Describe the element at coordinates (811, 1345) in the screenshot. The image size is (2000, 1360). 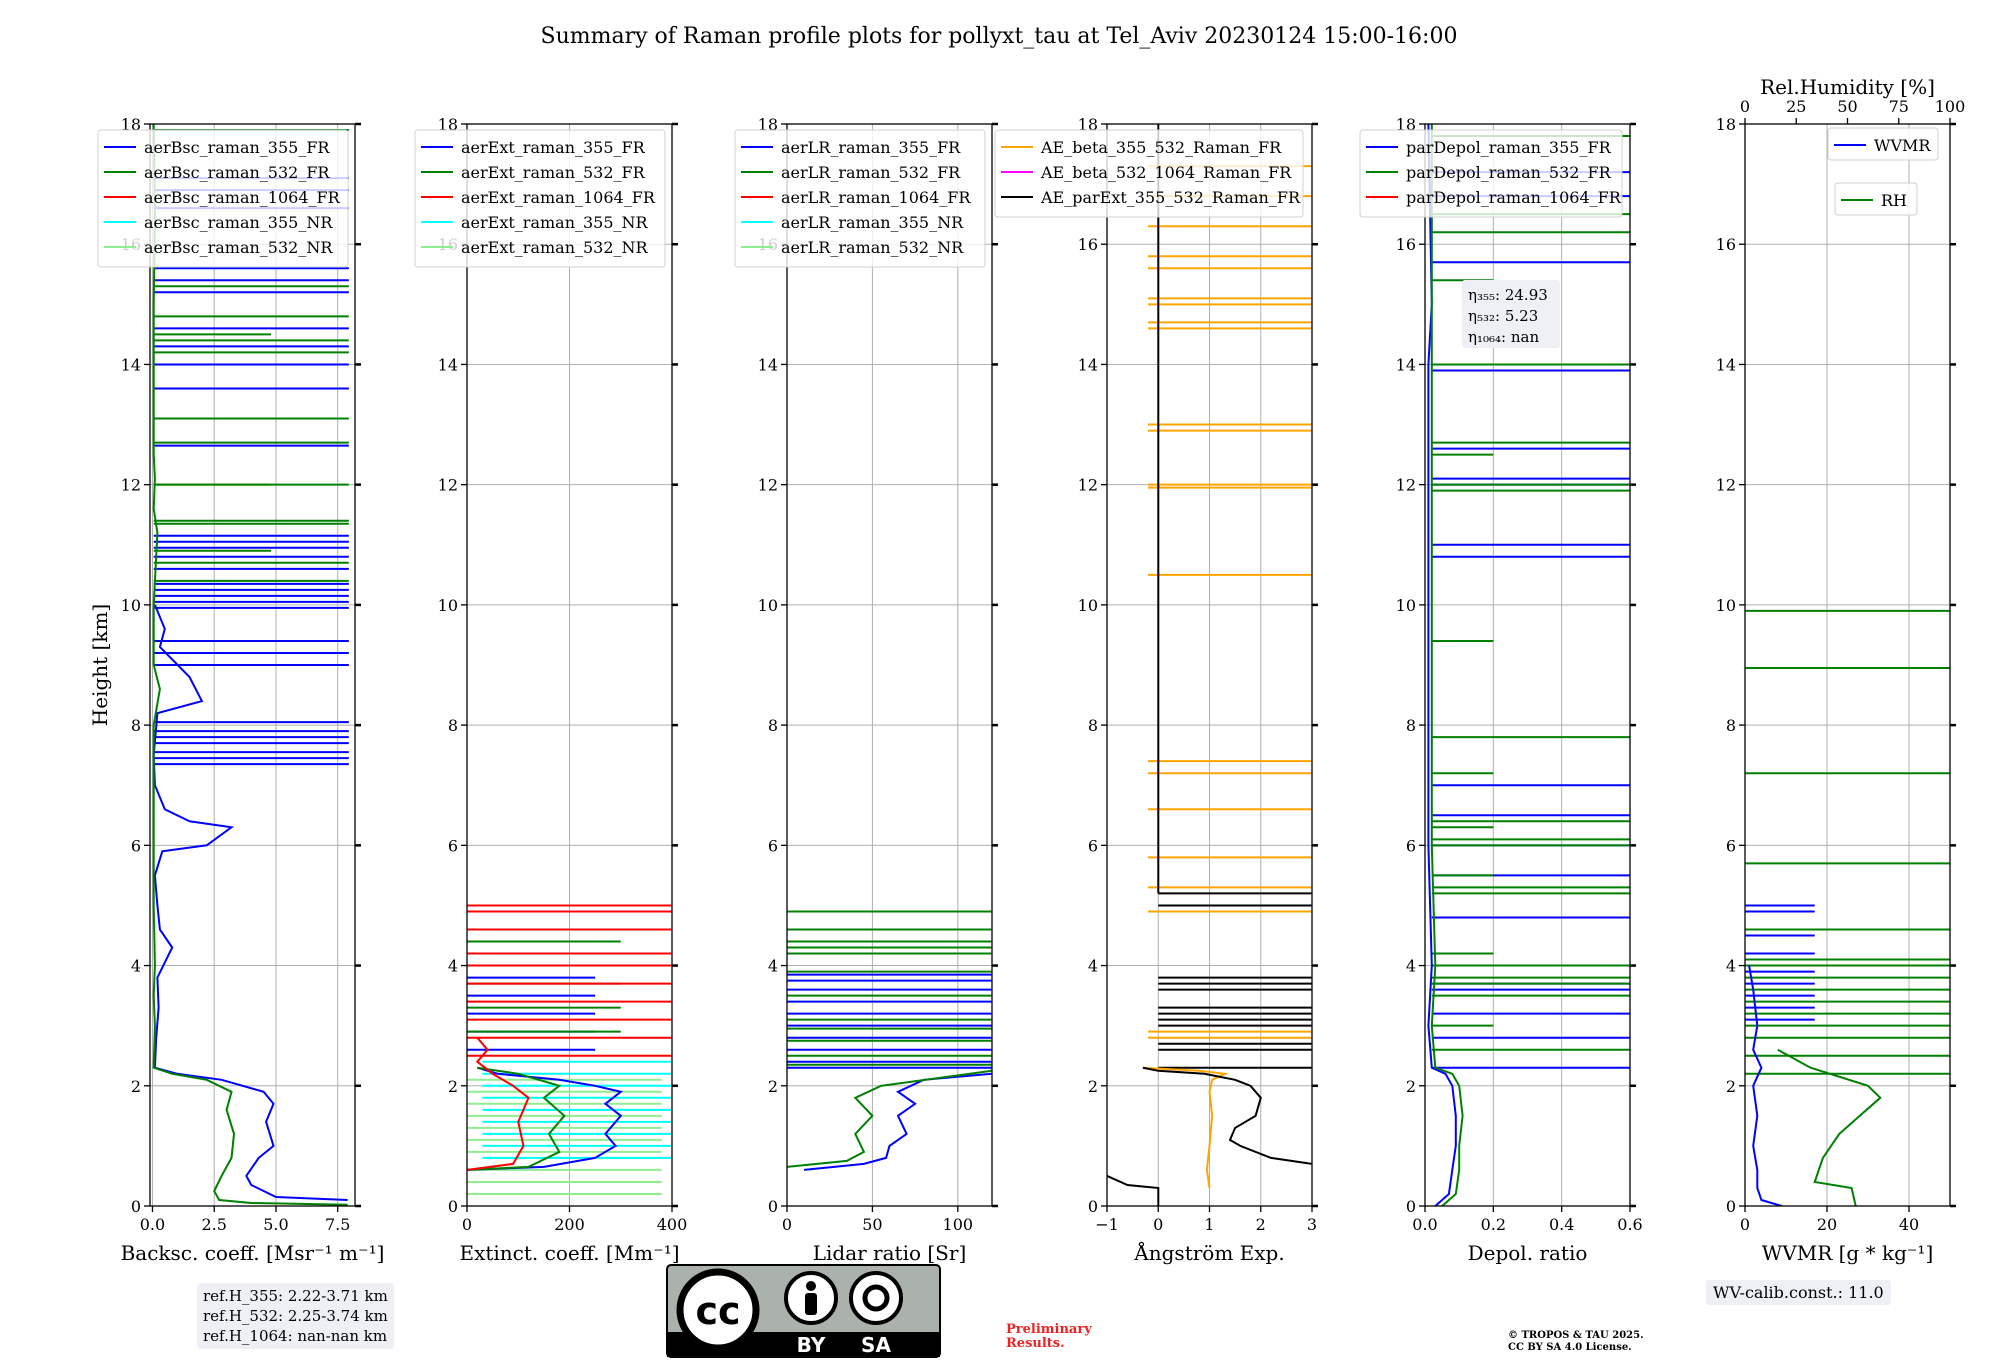
I see `badge-by-text: BY` at that location.